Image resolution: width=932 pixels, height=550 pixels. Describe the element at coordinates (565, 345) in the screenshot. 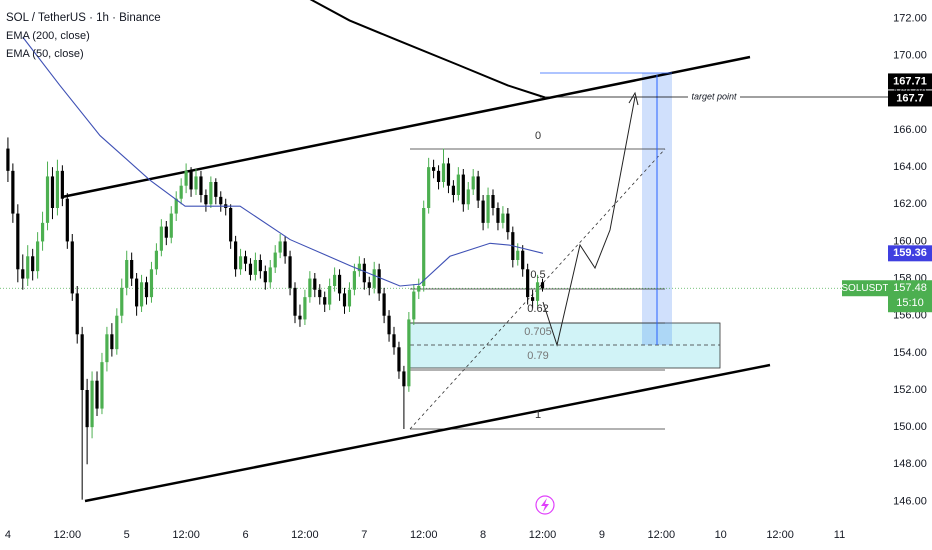

I see `zone-box` at that location.